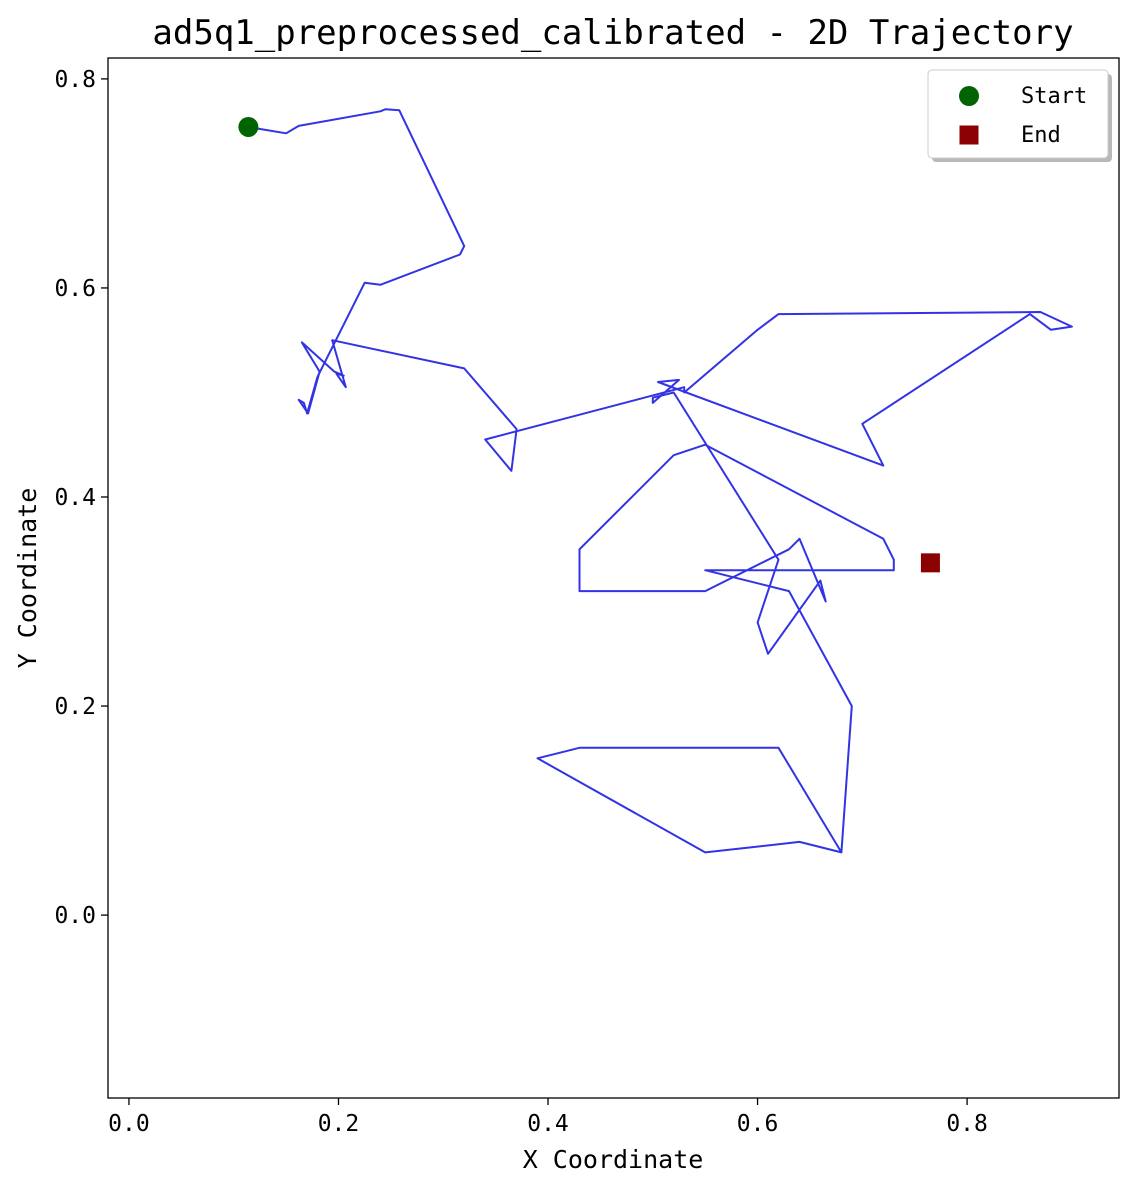  What do you see at coordinates (75, 916) in the screenshot?
I see `y-tick-label: 0.0` at bounding box center [75, 916].